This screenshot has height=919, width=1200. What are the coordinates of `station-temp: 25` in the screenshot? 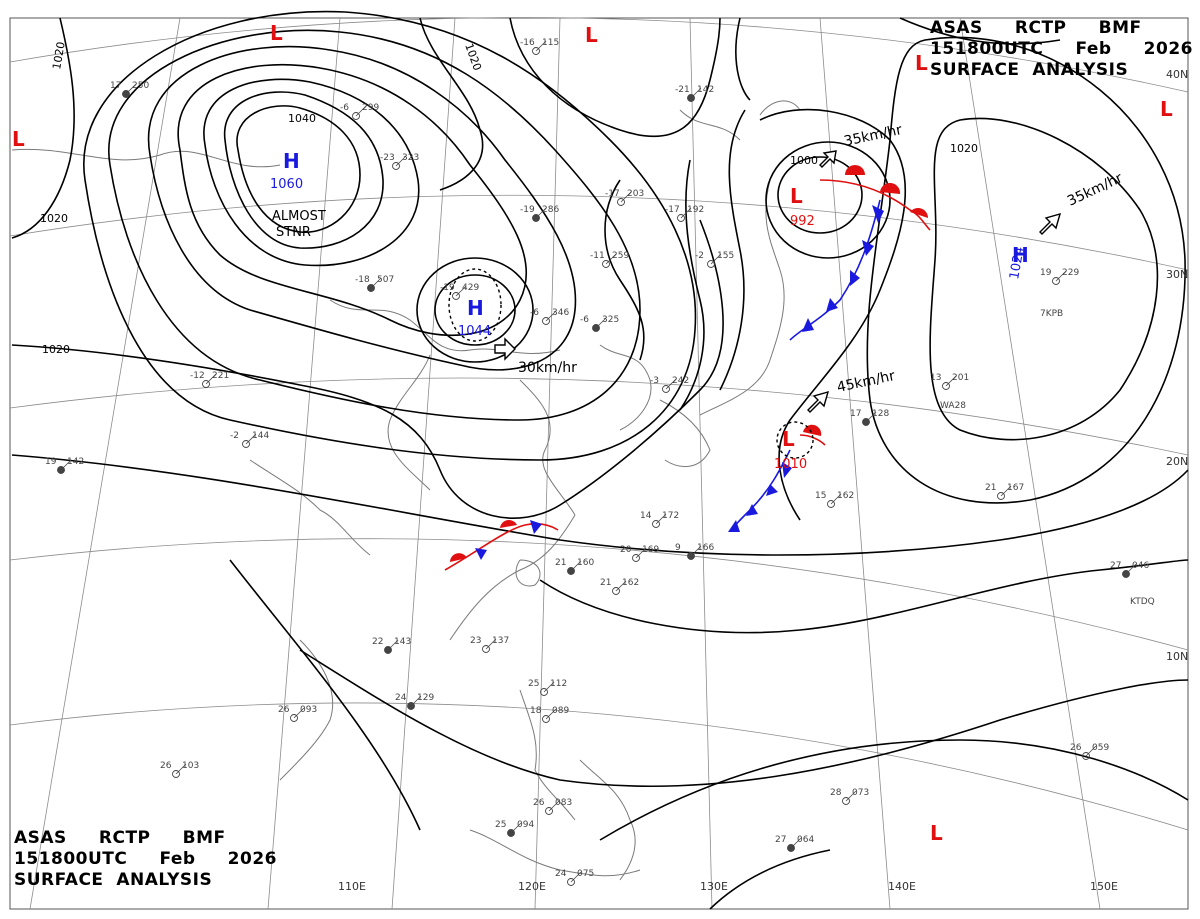 It's located at (533, 684).